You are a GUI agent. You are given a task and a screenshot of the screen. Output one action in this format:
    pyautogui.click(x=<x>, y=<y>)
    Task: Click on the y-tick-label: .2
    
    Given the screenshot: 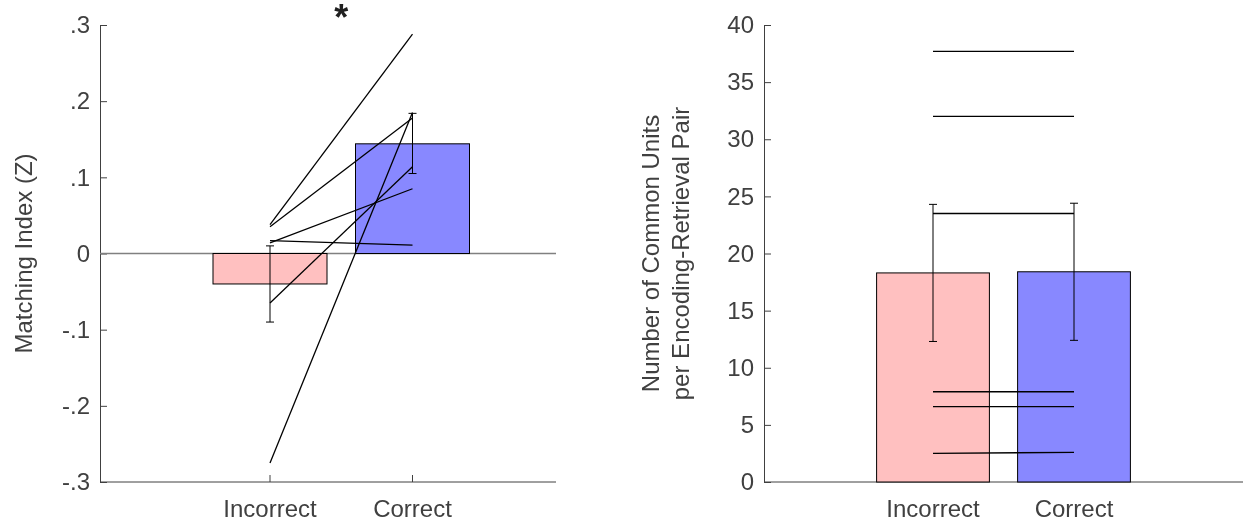 What is the action you would take?
    pyautogui.click(x=79, y=101)
    